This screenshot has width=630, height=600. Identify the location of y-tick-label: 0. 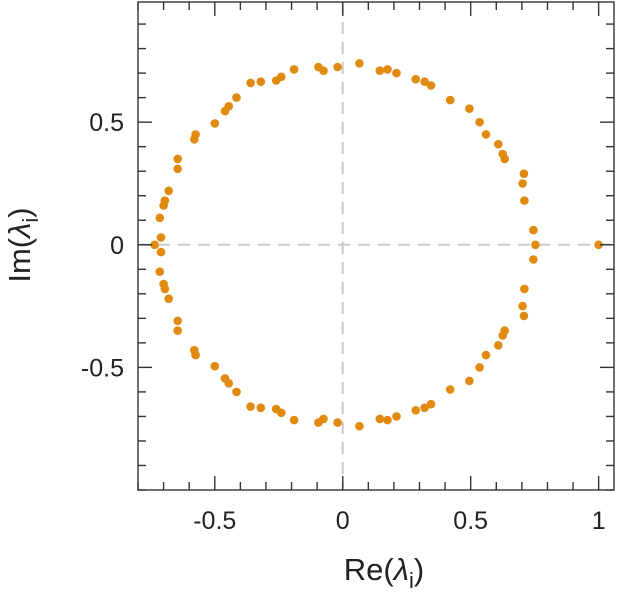
(117, 246).